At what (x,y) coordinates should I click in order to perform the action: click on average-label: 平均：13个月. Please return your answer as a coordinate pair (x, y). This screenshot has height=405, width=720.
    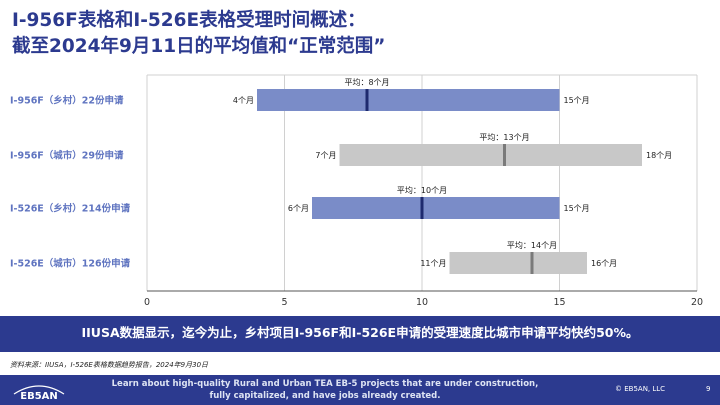
    Looking at the image, I should click on (504, 137).